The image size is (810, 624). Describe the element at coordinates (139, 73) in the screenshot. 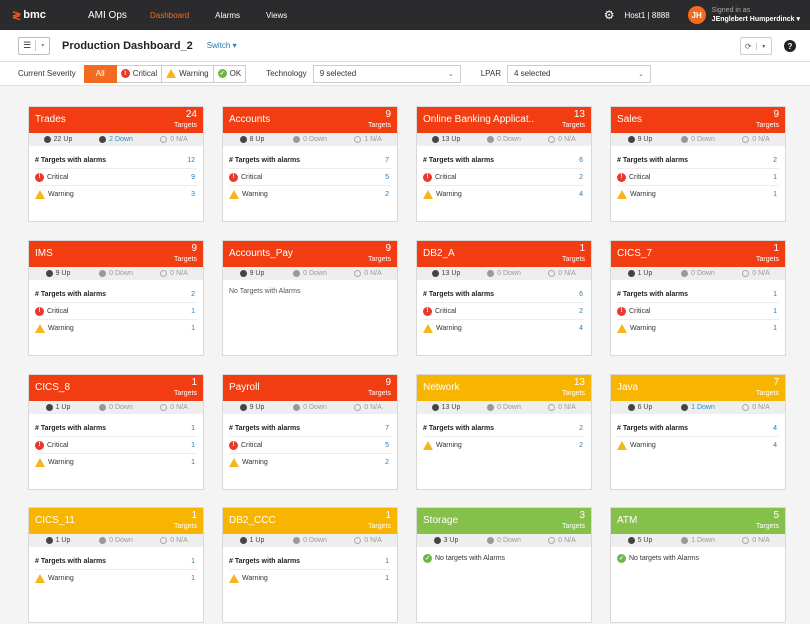

I see `severity-critical-button: ! Critical` at that location.